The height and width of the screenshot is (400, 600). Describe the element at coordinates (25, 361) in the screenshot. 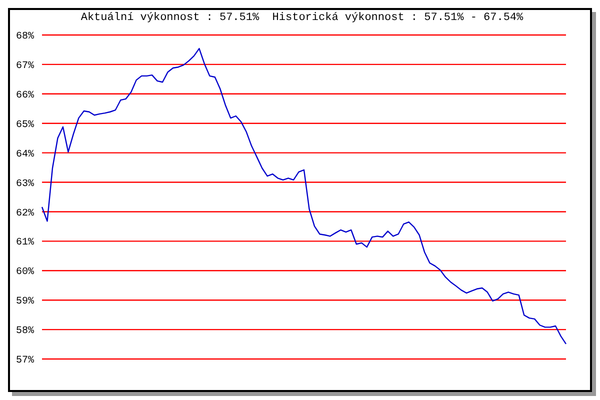

I see `y-tick-label: 57%` at that location.